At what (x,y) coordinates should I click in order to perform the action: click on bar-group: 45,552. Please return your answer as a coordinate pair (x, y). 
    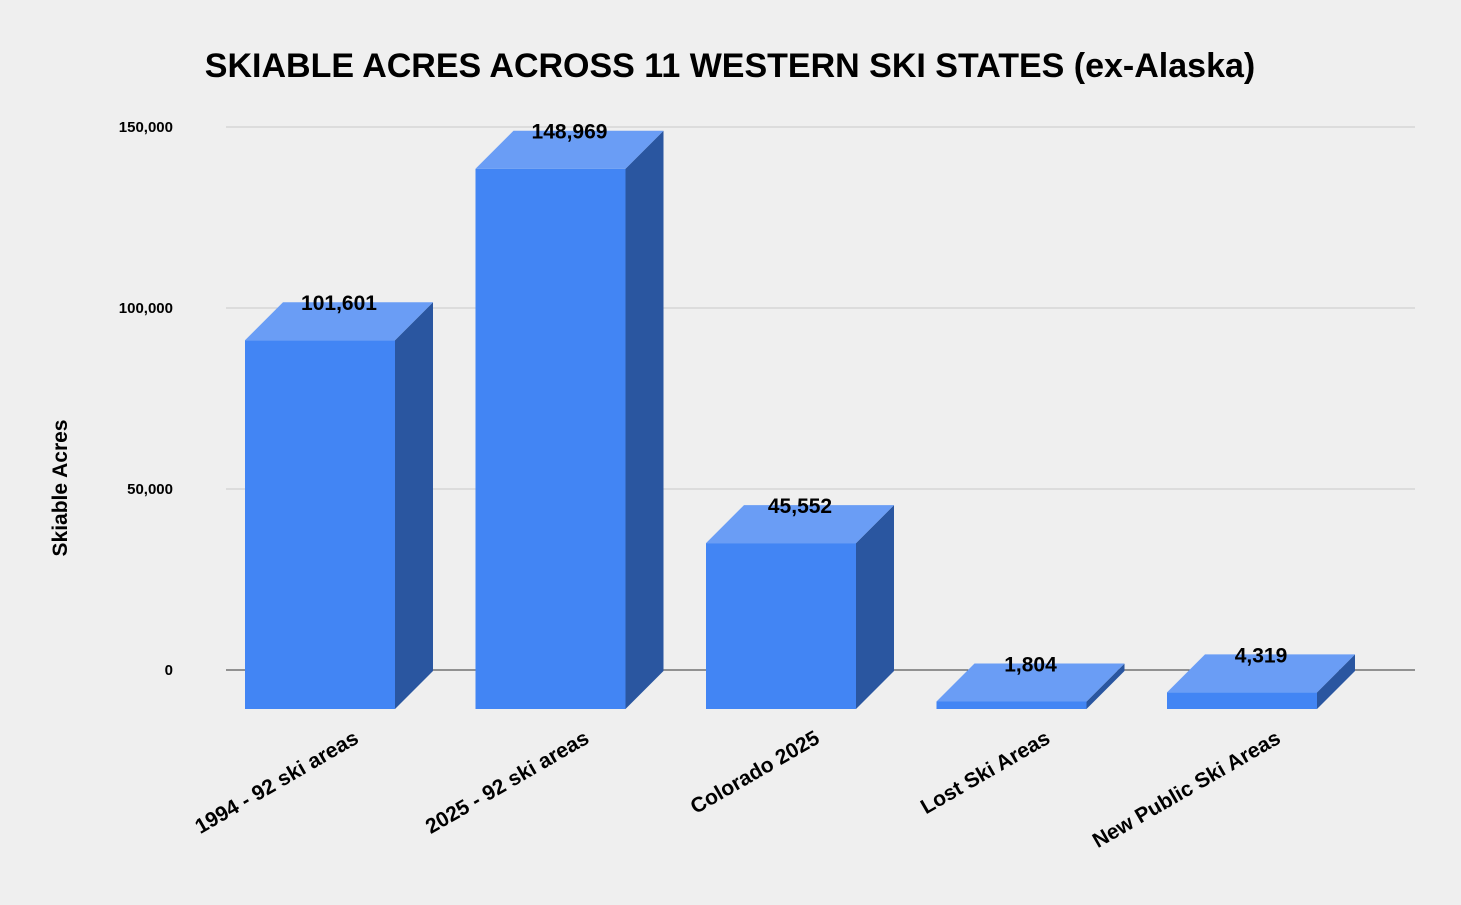
    Looking at the image, I should click on (800, 602).